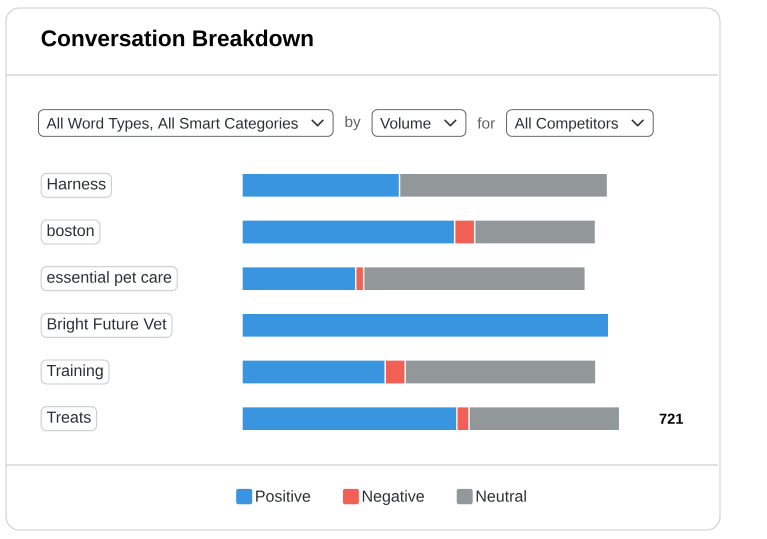  Describe the element at coordinates (486, 123) in the screenshot. I see `text: for` at that location.